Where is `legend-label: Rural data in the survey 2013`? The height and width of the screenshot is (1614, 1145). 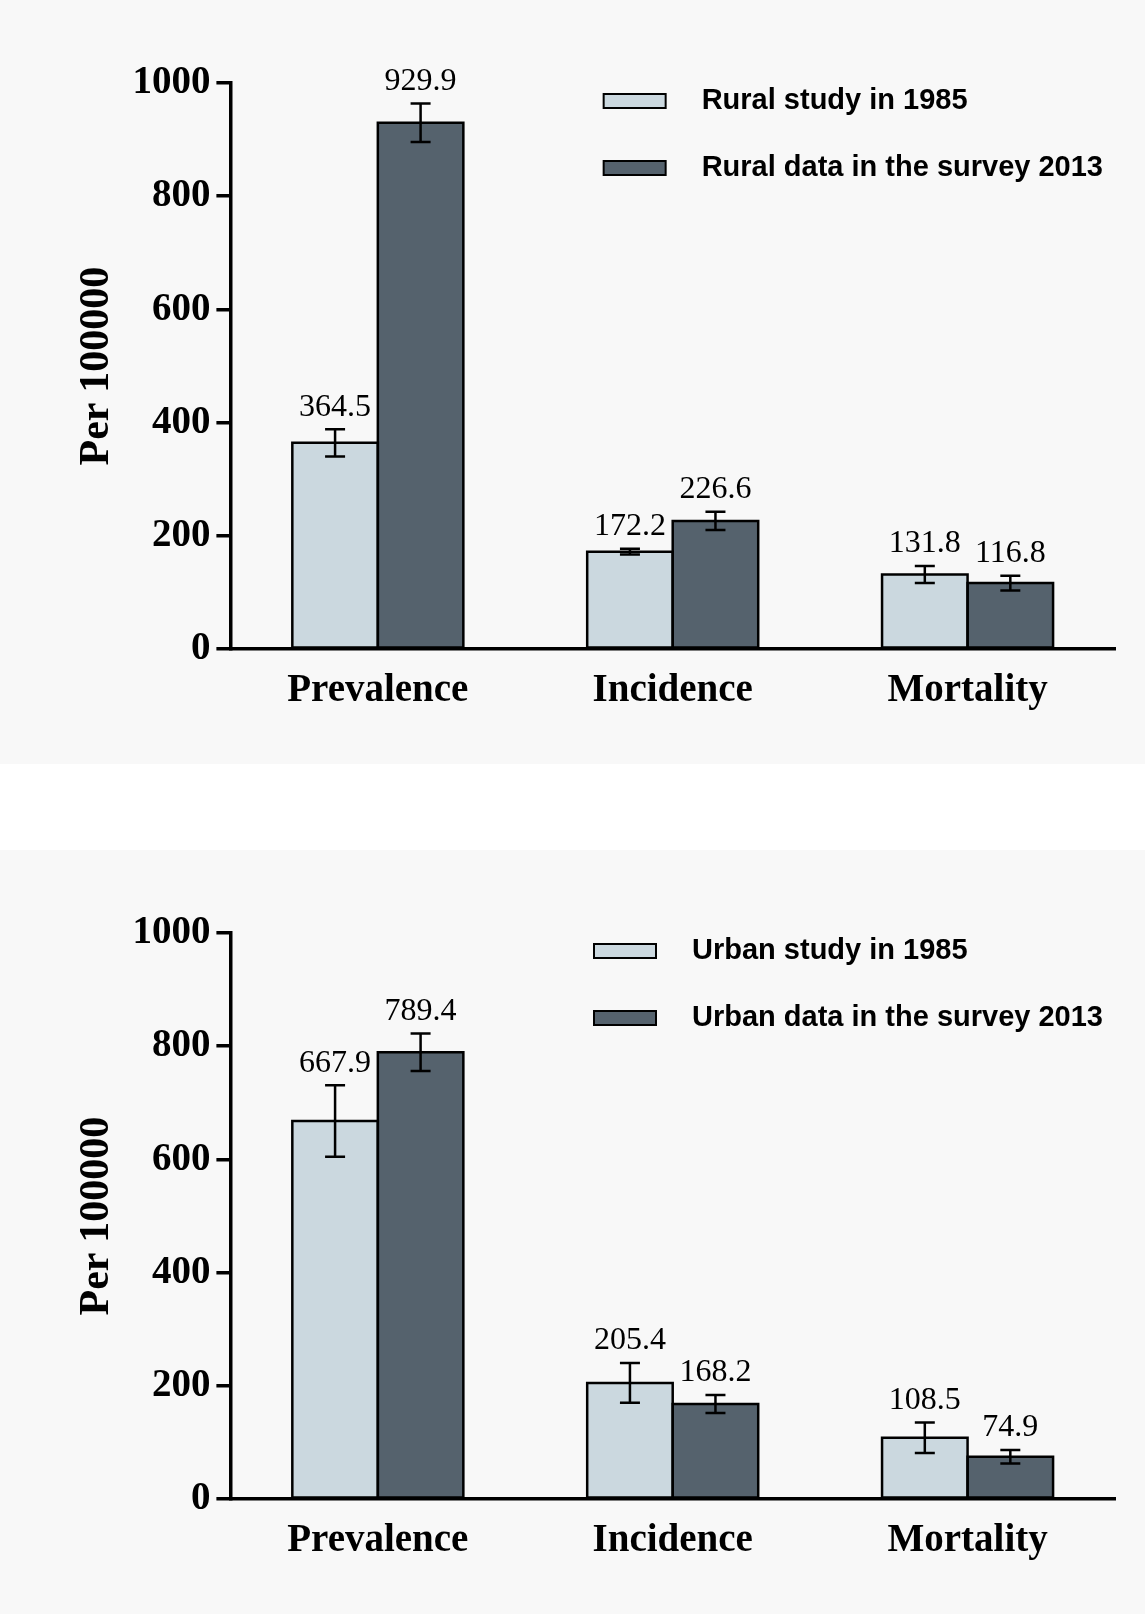 legend-label: Rural data in the survey 2013 is located at coordinates (902, 166).